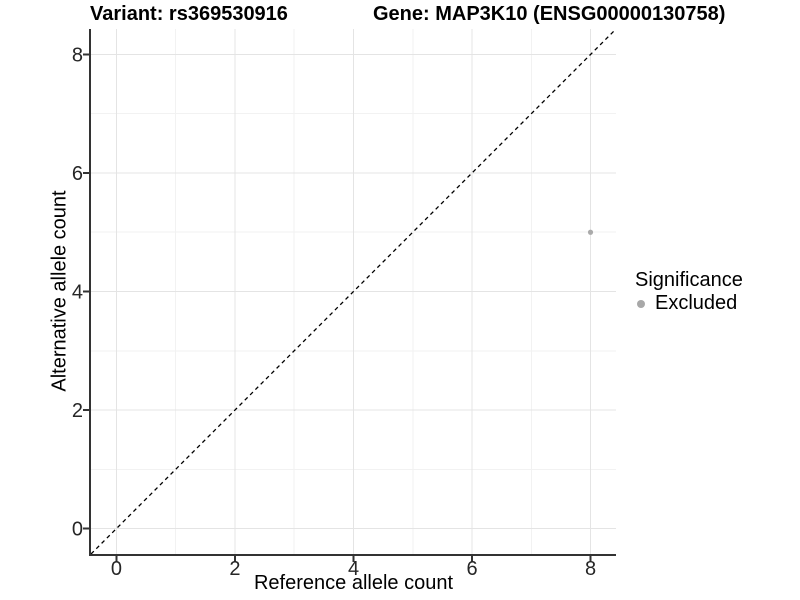  Describe the element at coordinates (77, 55) in the screenshot. I see `y-tick-label: 8` at that location.